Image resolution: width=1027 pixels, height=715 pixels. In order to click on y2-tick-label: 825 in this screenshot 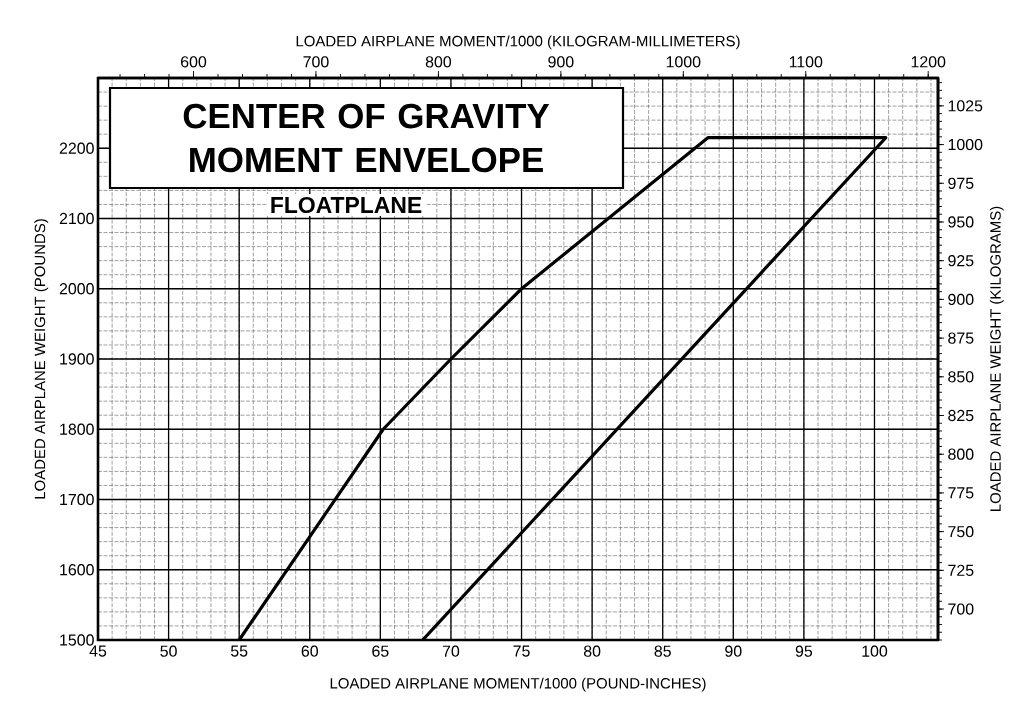, I will do `click(961, 415)`.